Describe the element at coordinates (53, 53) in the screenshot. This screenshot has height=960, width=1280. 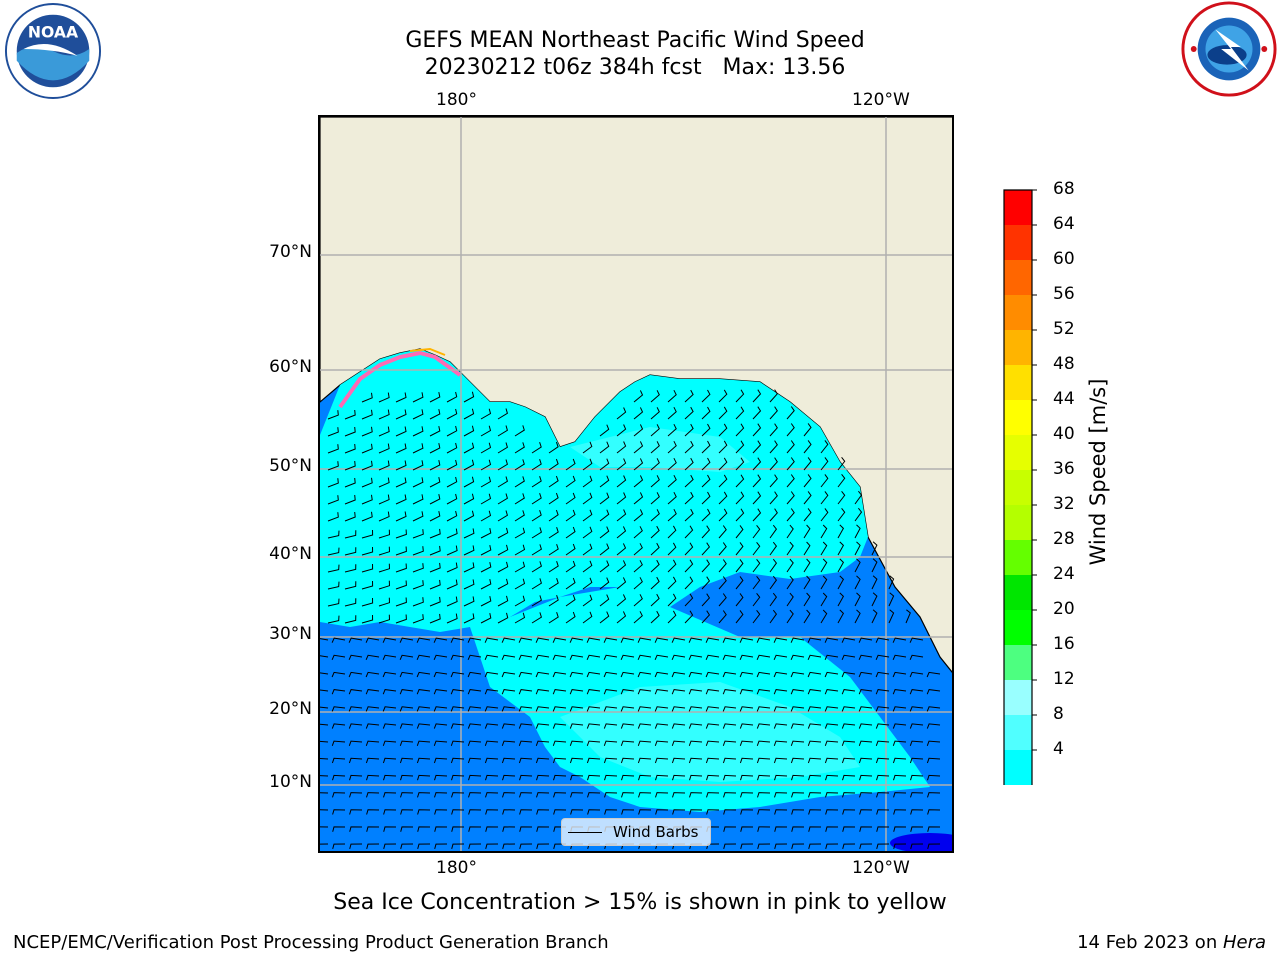
I see `noaa-logo: NOAA` at that location.